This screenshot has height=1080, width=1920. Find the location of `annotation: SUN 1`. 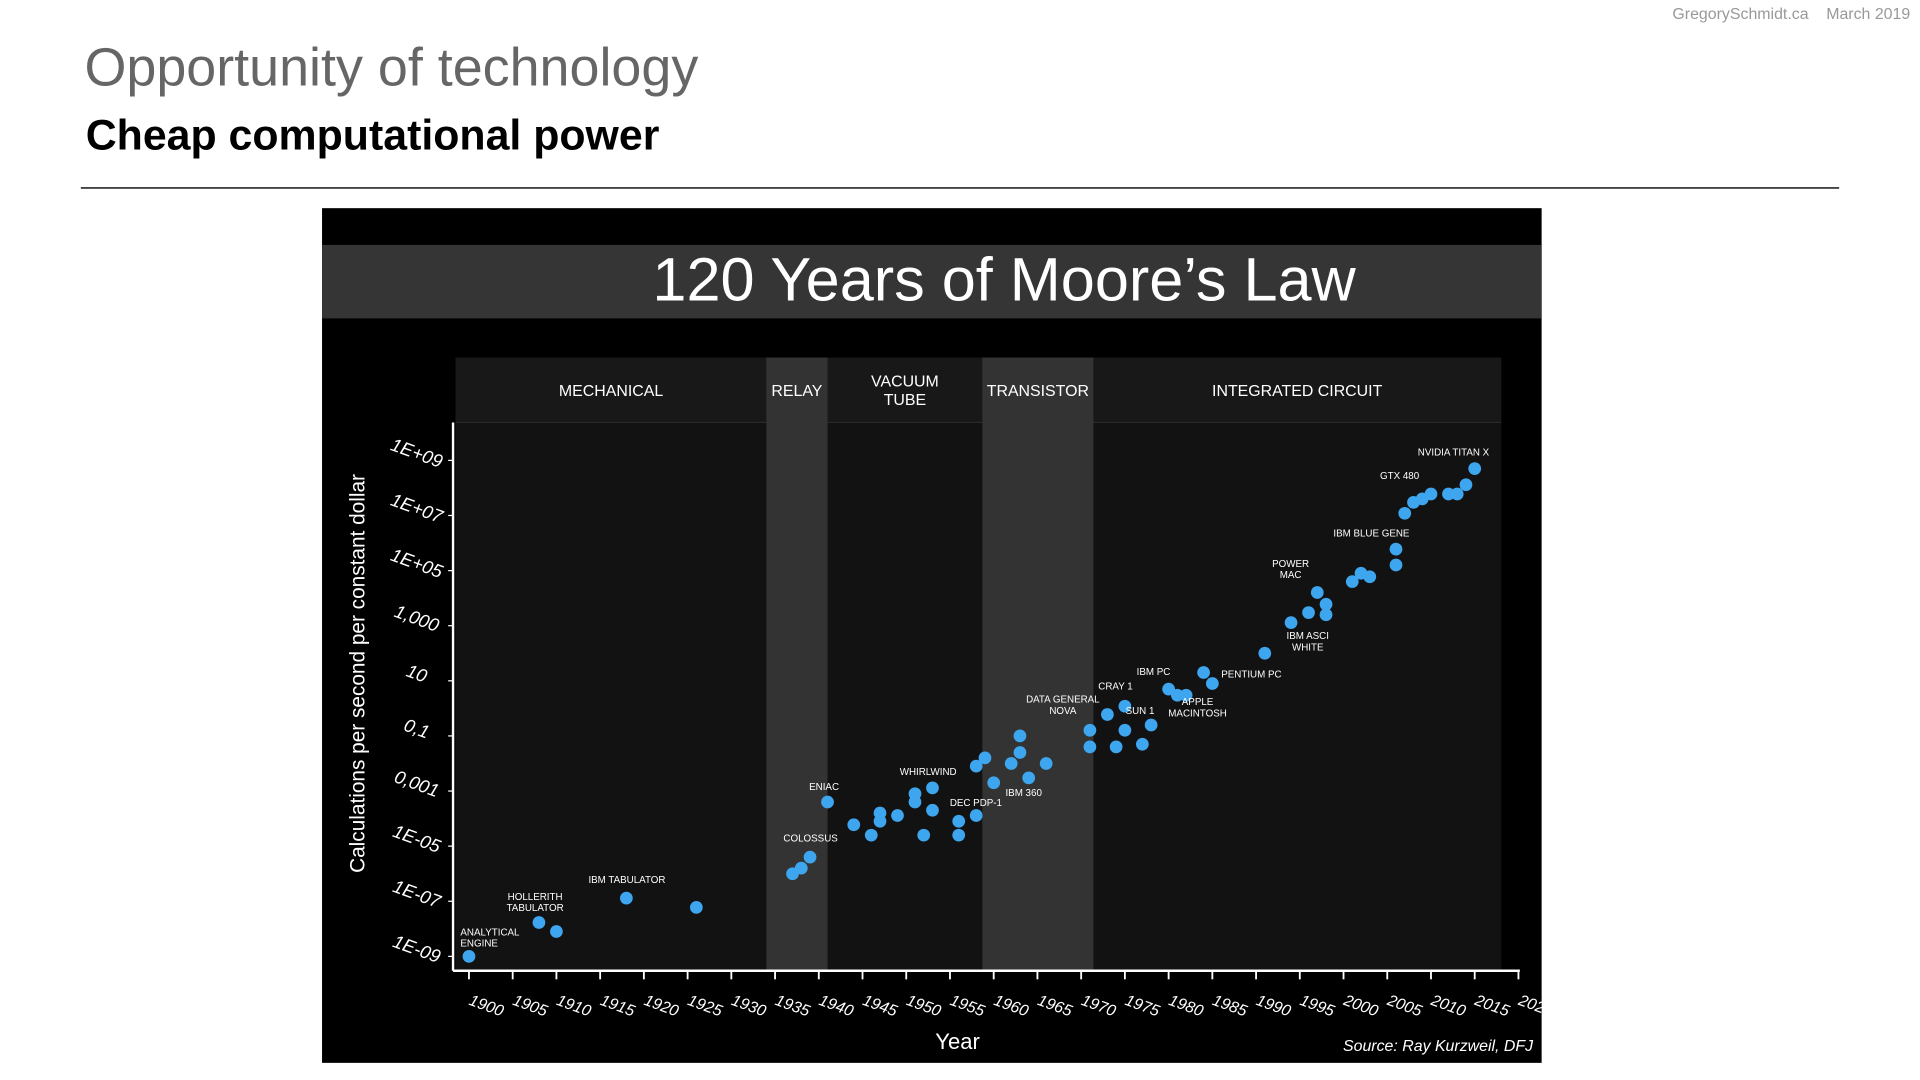

annotation: SUN 1 is located at coordinates (1140, 711).